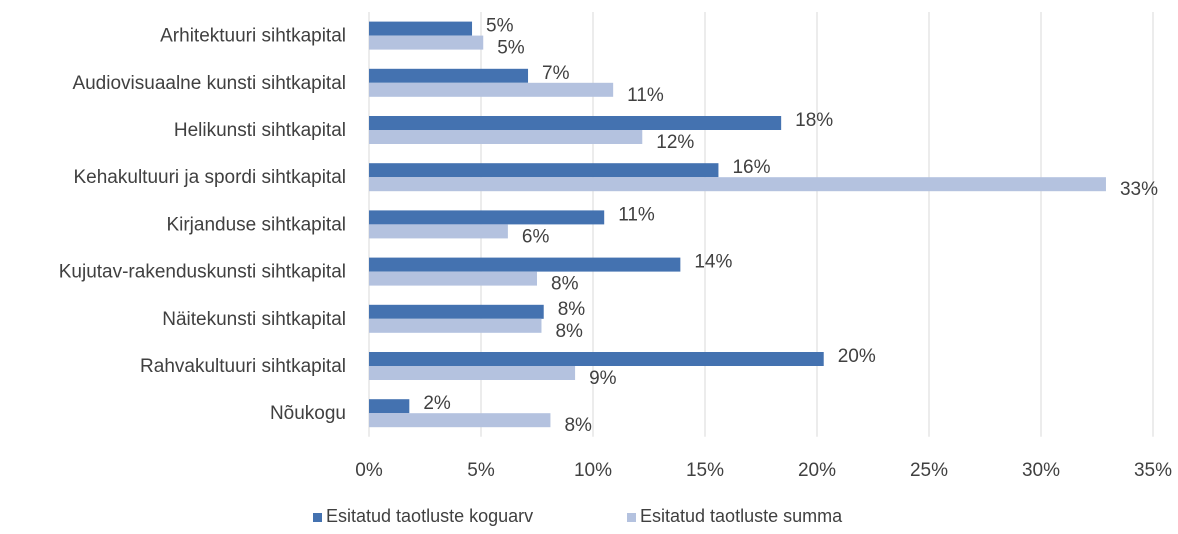  What do you see at coordinates (256, 224) in the screenshot?
I see `category-label: Kirjanduse sihtkapital` at bounding box center [256, 224].